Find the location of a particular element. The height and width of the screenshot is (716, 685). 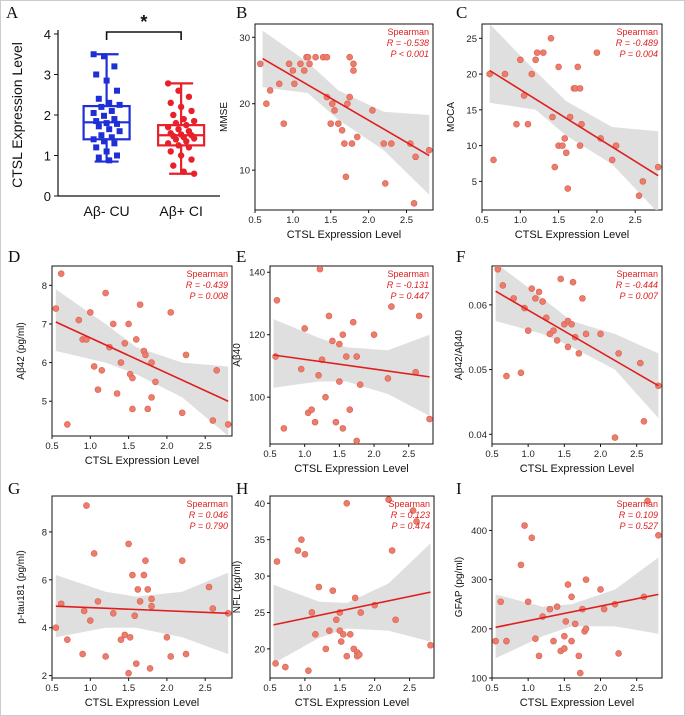

panel-letter-c: C is located at coordinates (461, 12).